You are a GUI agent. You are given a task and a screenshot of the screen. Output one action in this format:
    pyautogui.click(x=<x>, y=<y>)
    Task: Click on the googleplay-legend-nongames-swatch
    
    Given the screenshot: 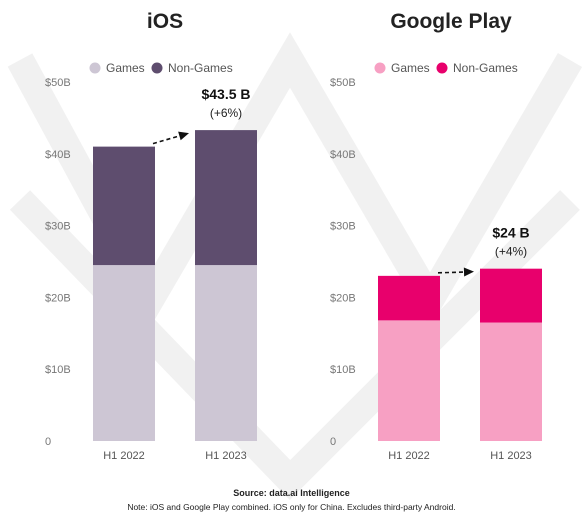 What is the action you would take?
    pyautogui.click(x=442, y=68)
    